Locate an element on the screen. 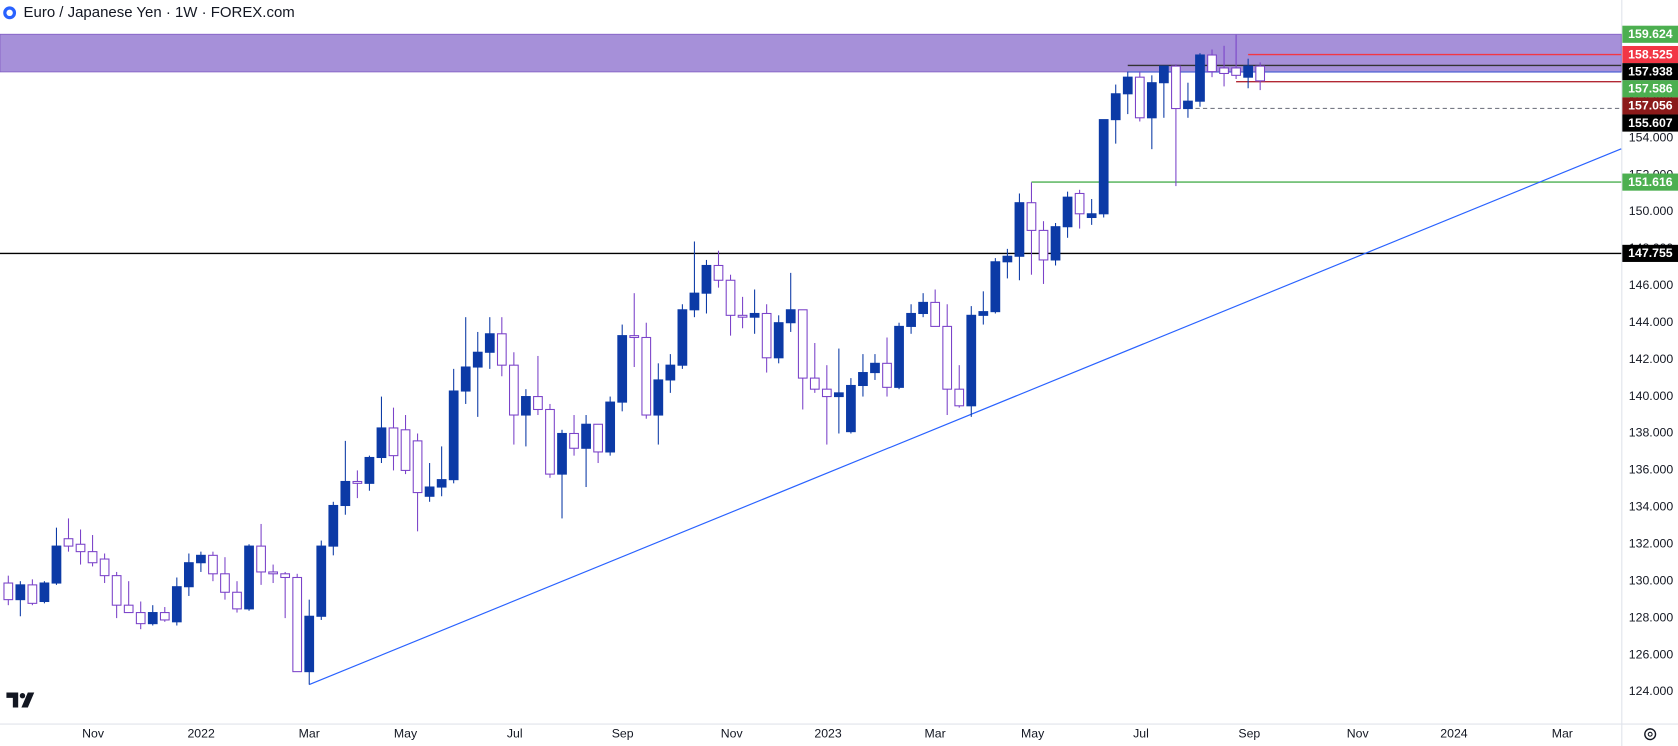  price-label: 158.525 is located at coordinates (1650, 54).